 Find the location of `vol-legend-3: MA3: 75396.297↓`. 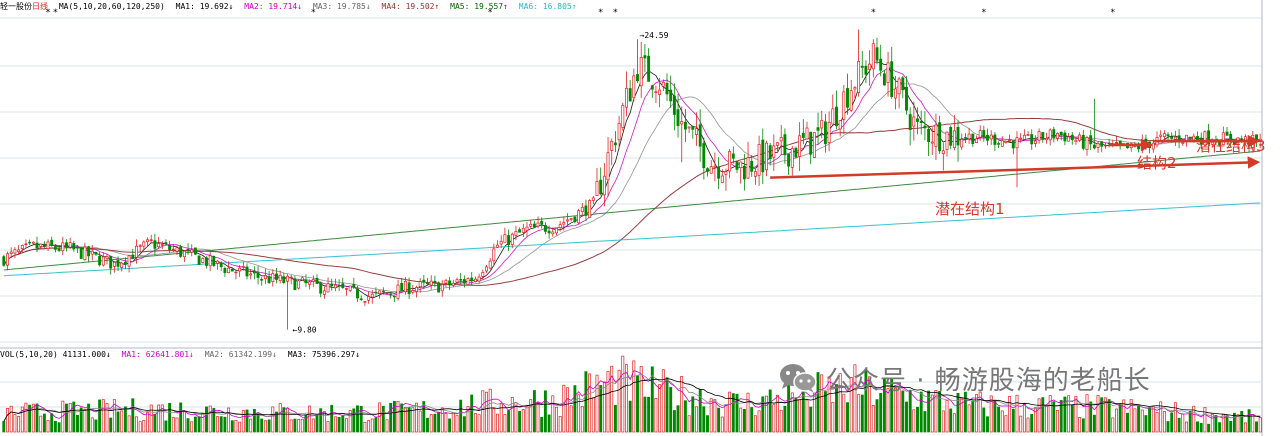

vol-legend-3: MA3: 75396.297↓ is located at coordinates (324, 354).